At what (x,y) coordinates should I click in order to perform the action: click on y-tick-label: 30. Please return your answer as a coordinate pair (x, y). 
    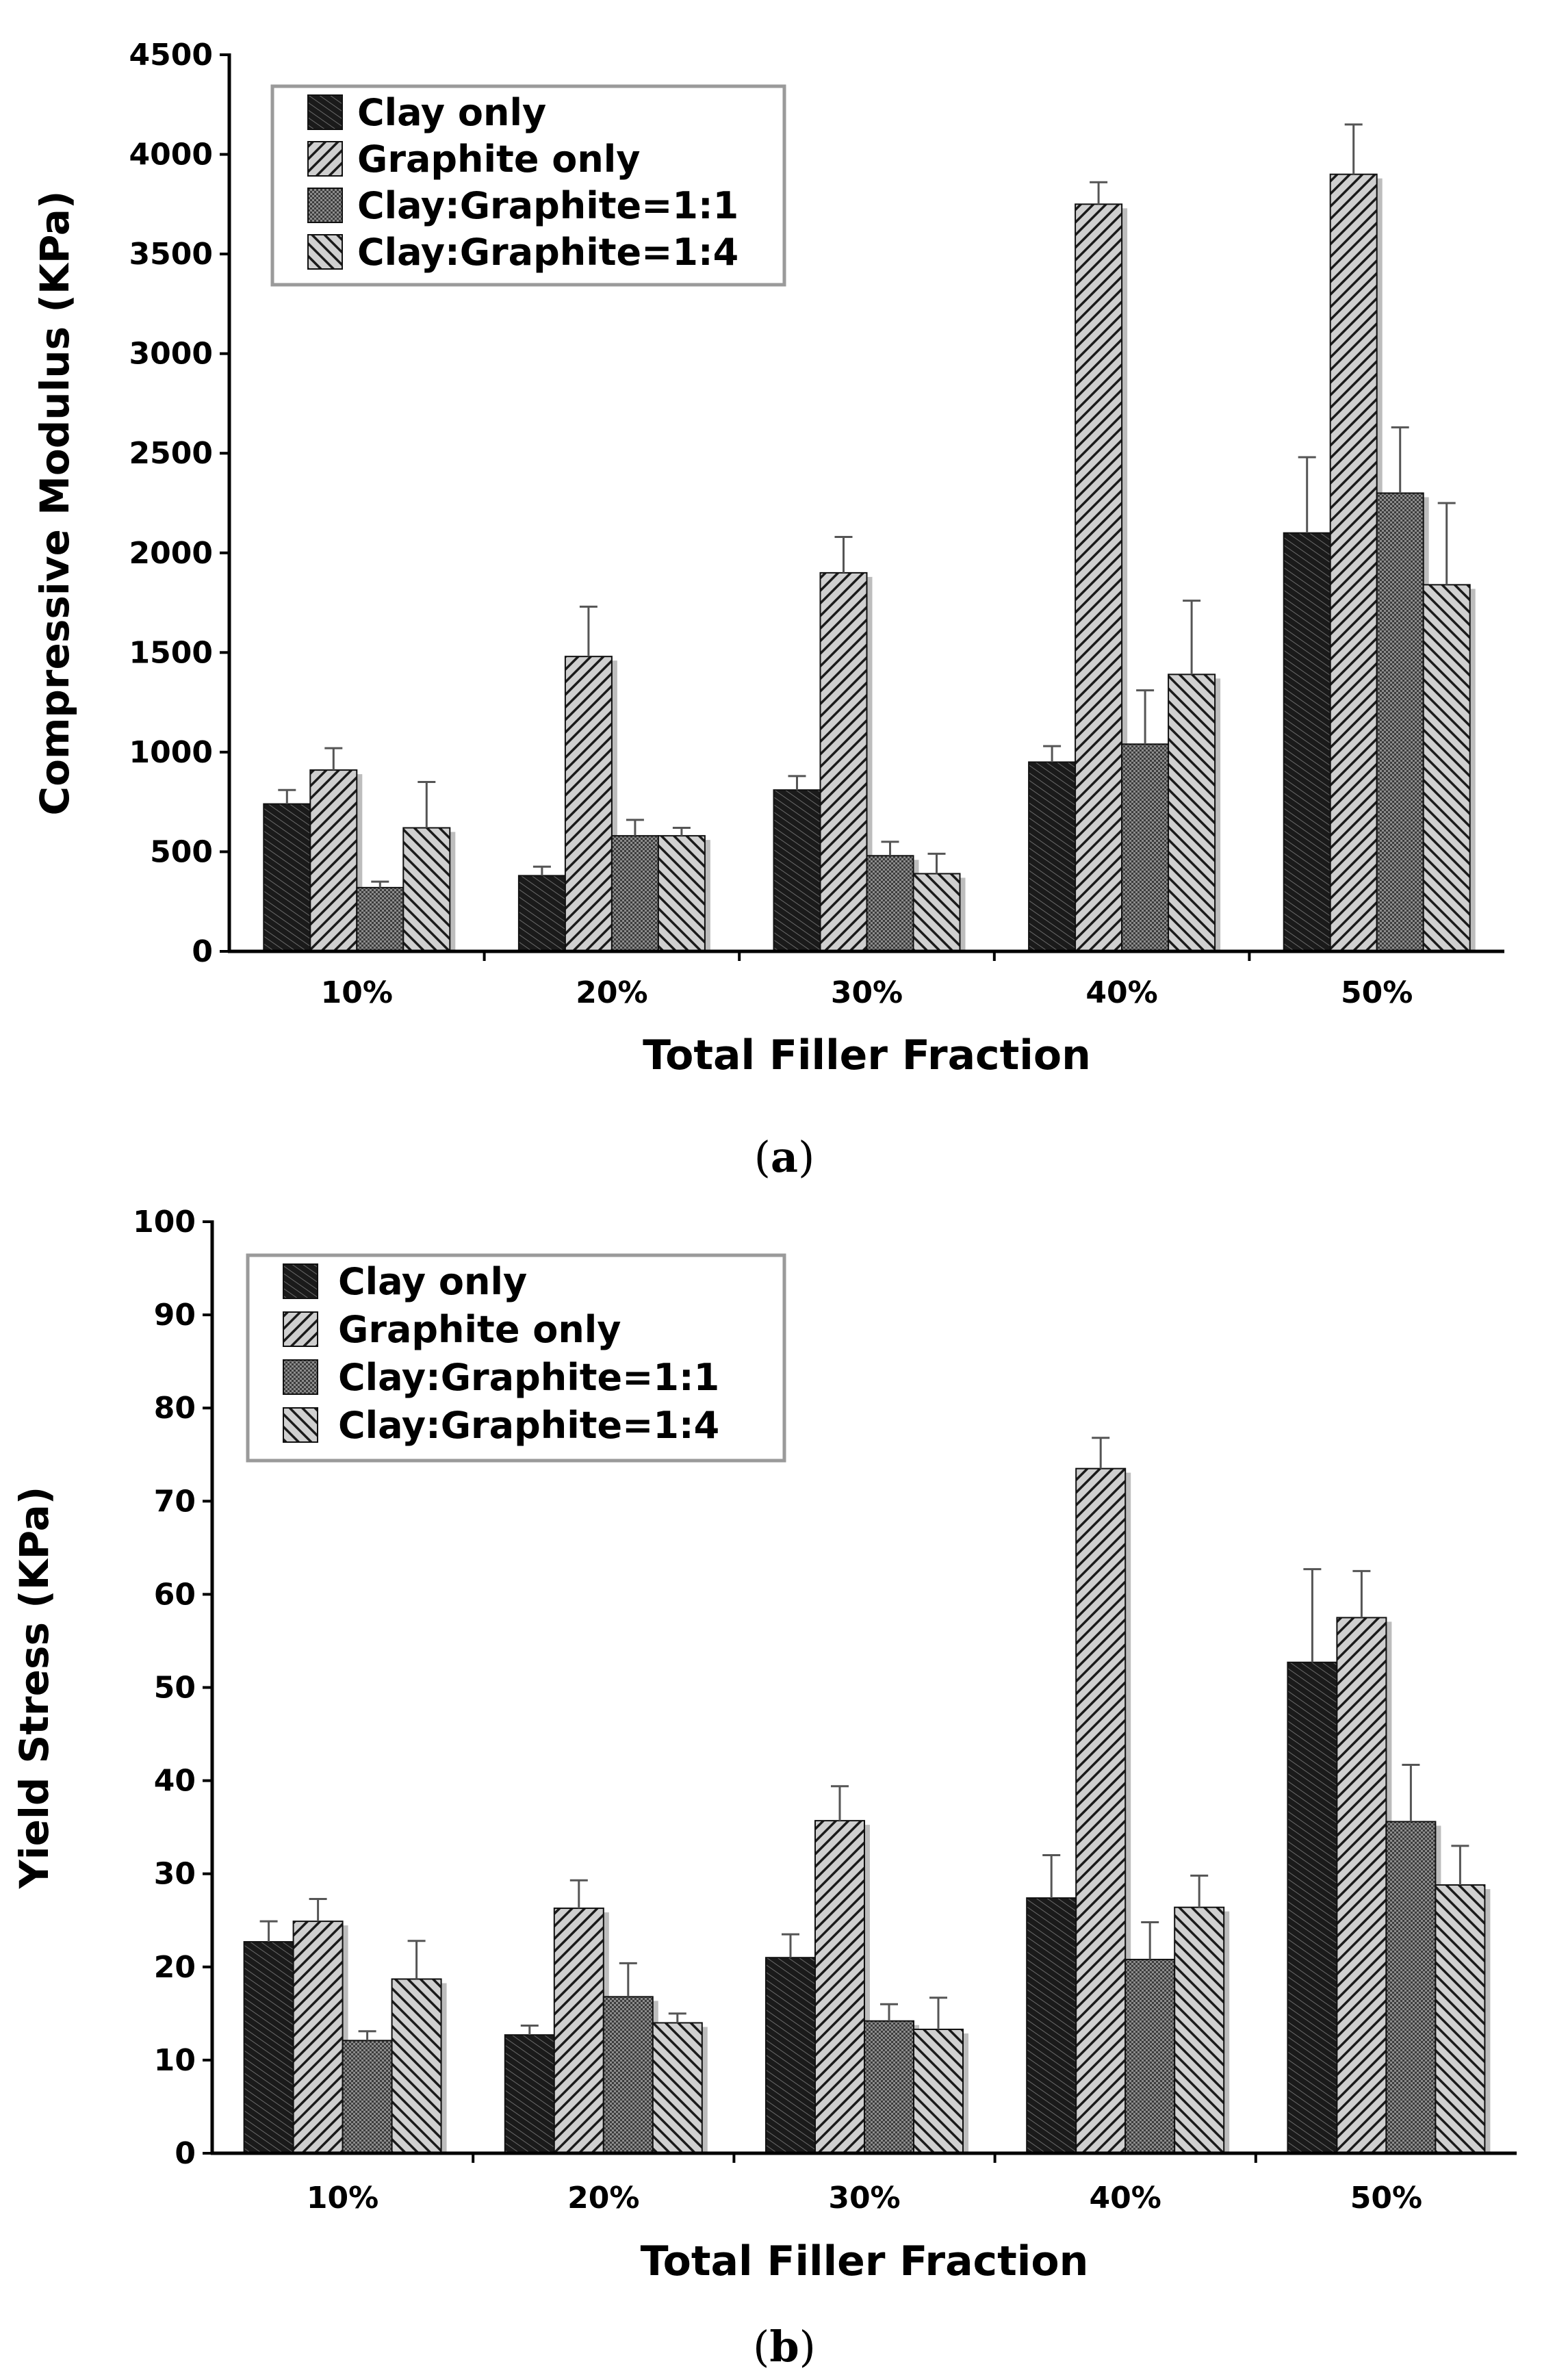
    Looking at the image, I should click on (175, 1874).